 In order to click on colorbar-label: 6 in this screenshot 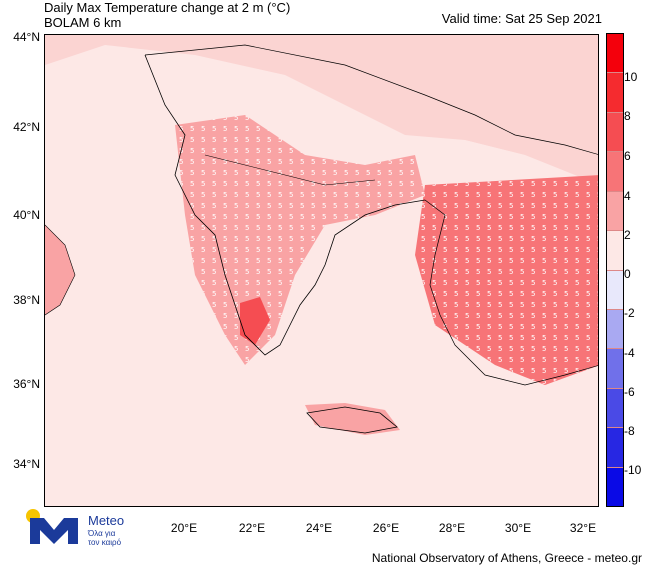, I will do `click(627, 156)`.